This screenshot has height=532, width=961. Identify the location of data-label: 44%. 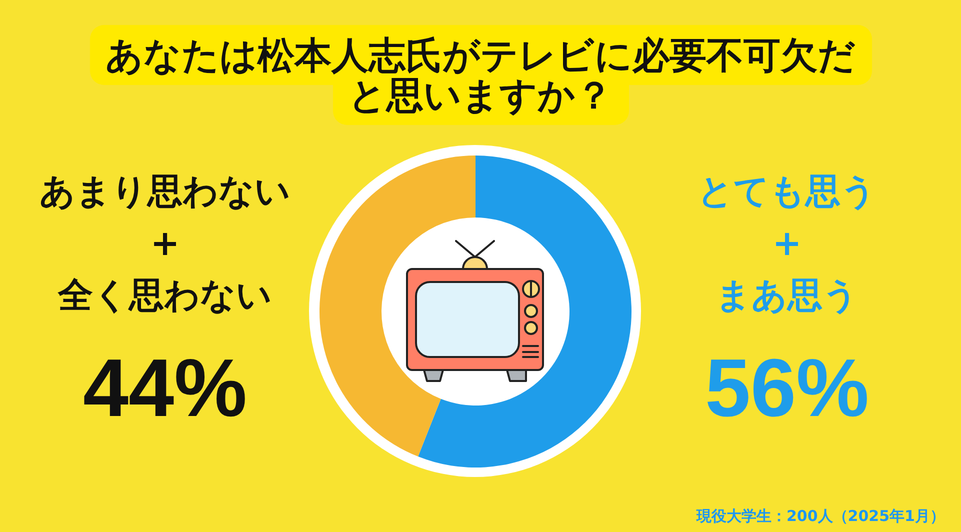
(165, 388).